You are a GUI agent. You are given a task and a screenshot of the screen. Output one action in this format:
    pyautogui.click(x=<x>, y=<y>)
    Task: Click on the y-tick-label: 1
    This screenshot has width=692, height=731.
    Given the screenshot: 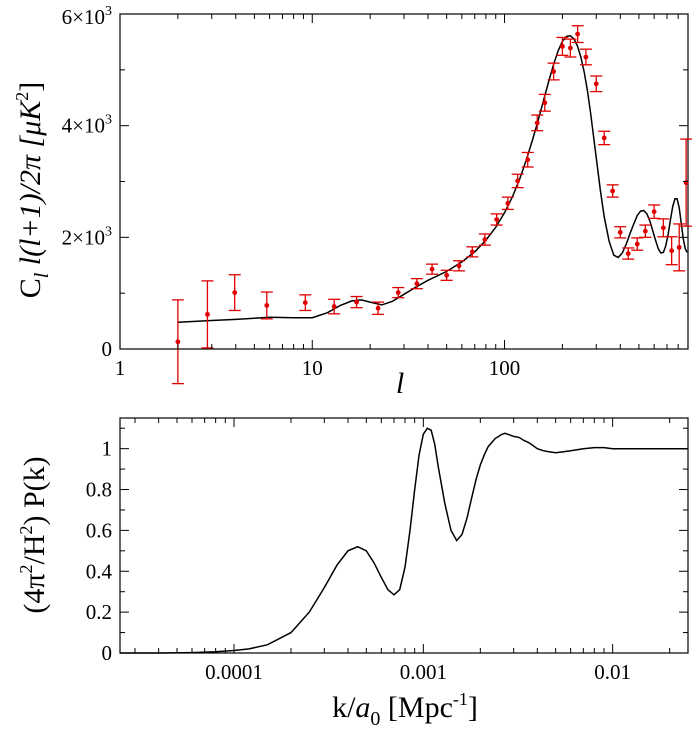 What is the action you would take?
    pyautogui.click(x=107, y=449)
    